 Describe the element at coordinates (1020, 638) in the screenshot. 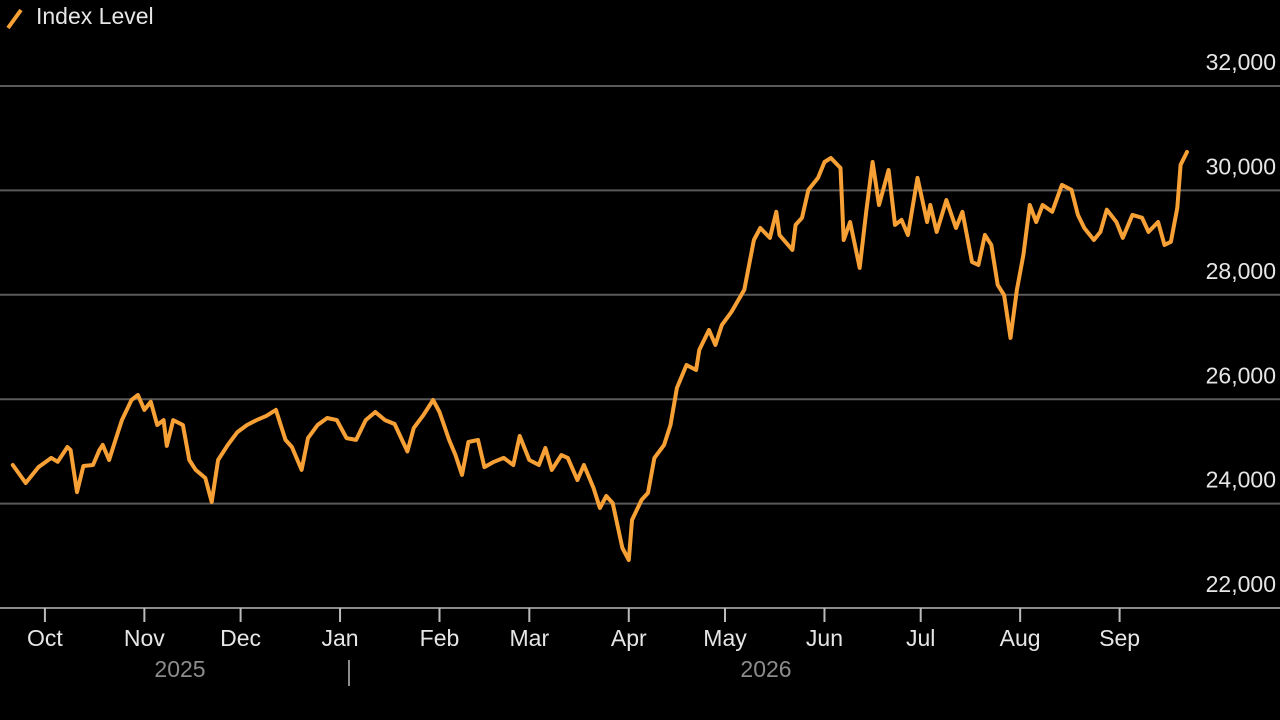

I see `x-tick-label: Aug` at that location.